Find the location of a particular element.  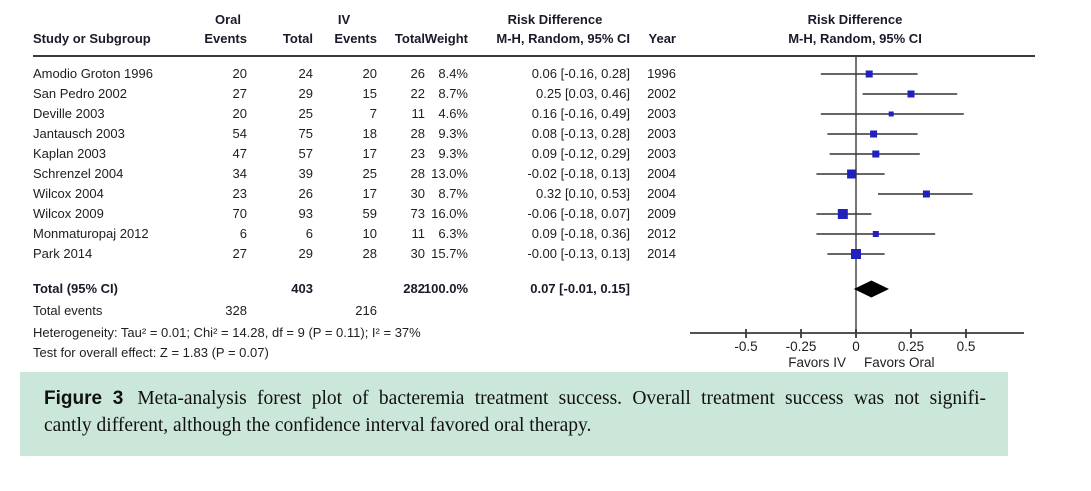

year-column-header: Year is located at coordinates (662, 38).